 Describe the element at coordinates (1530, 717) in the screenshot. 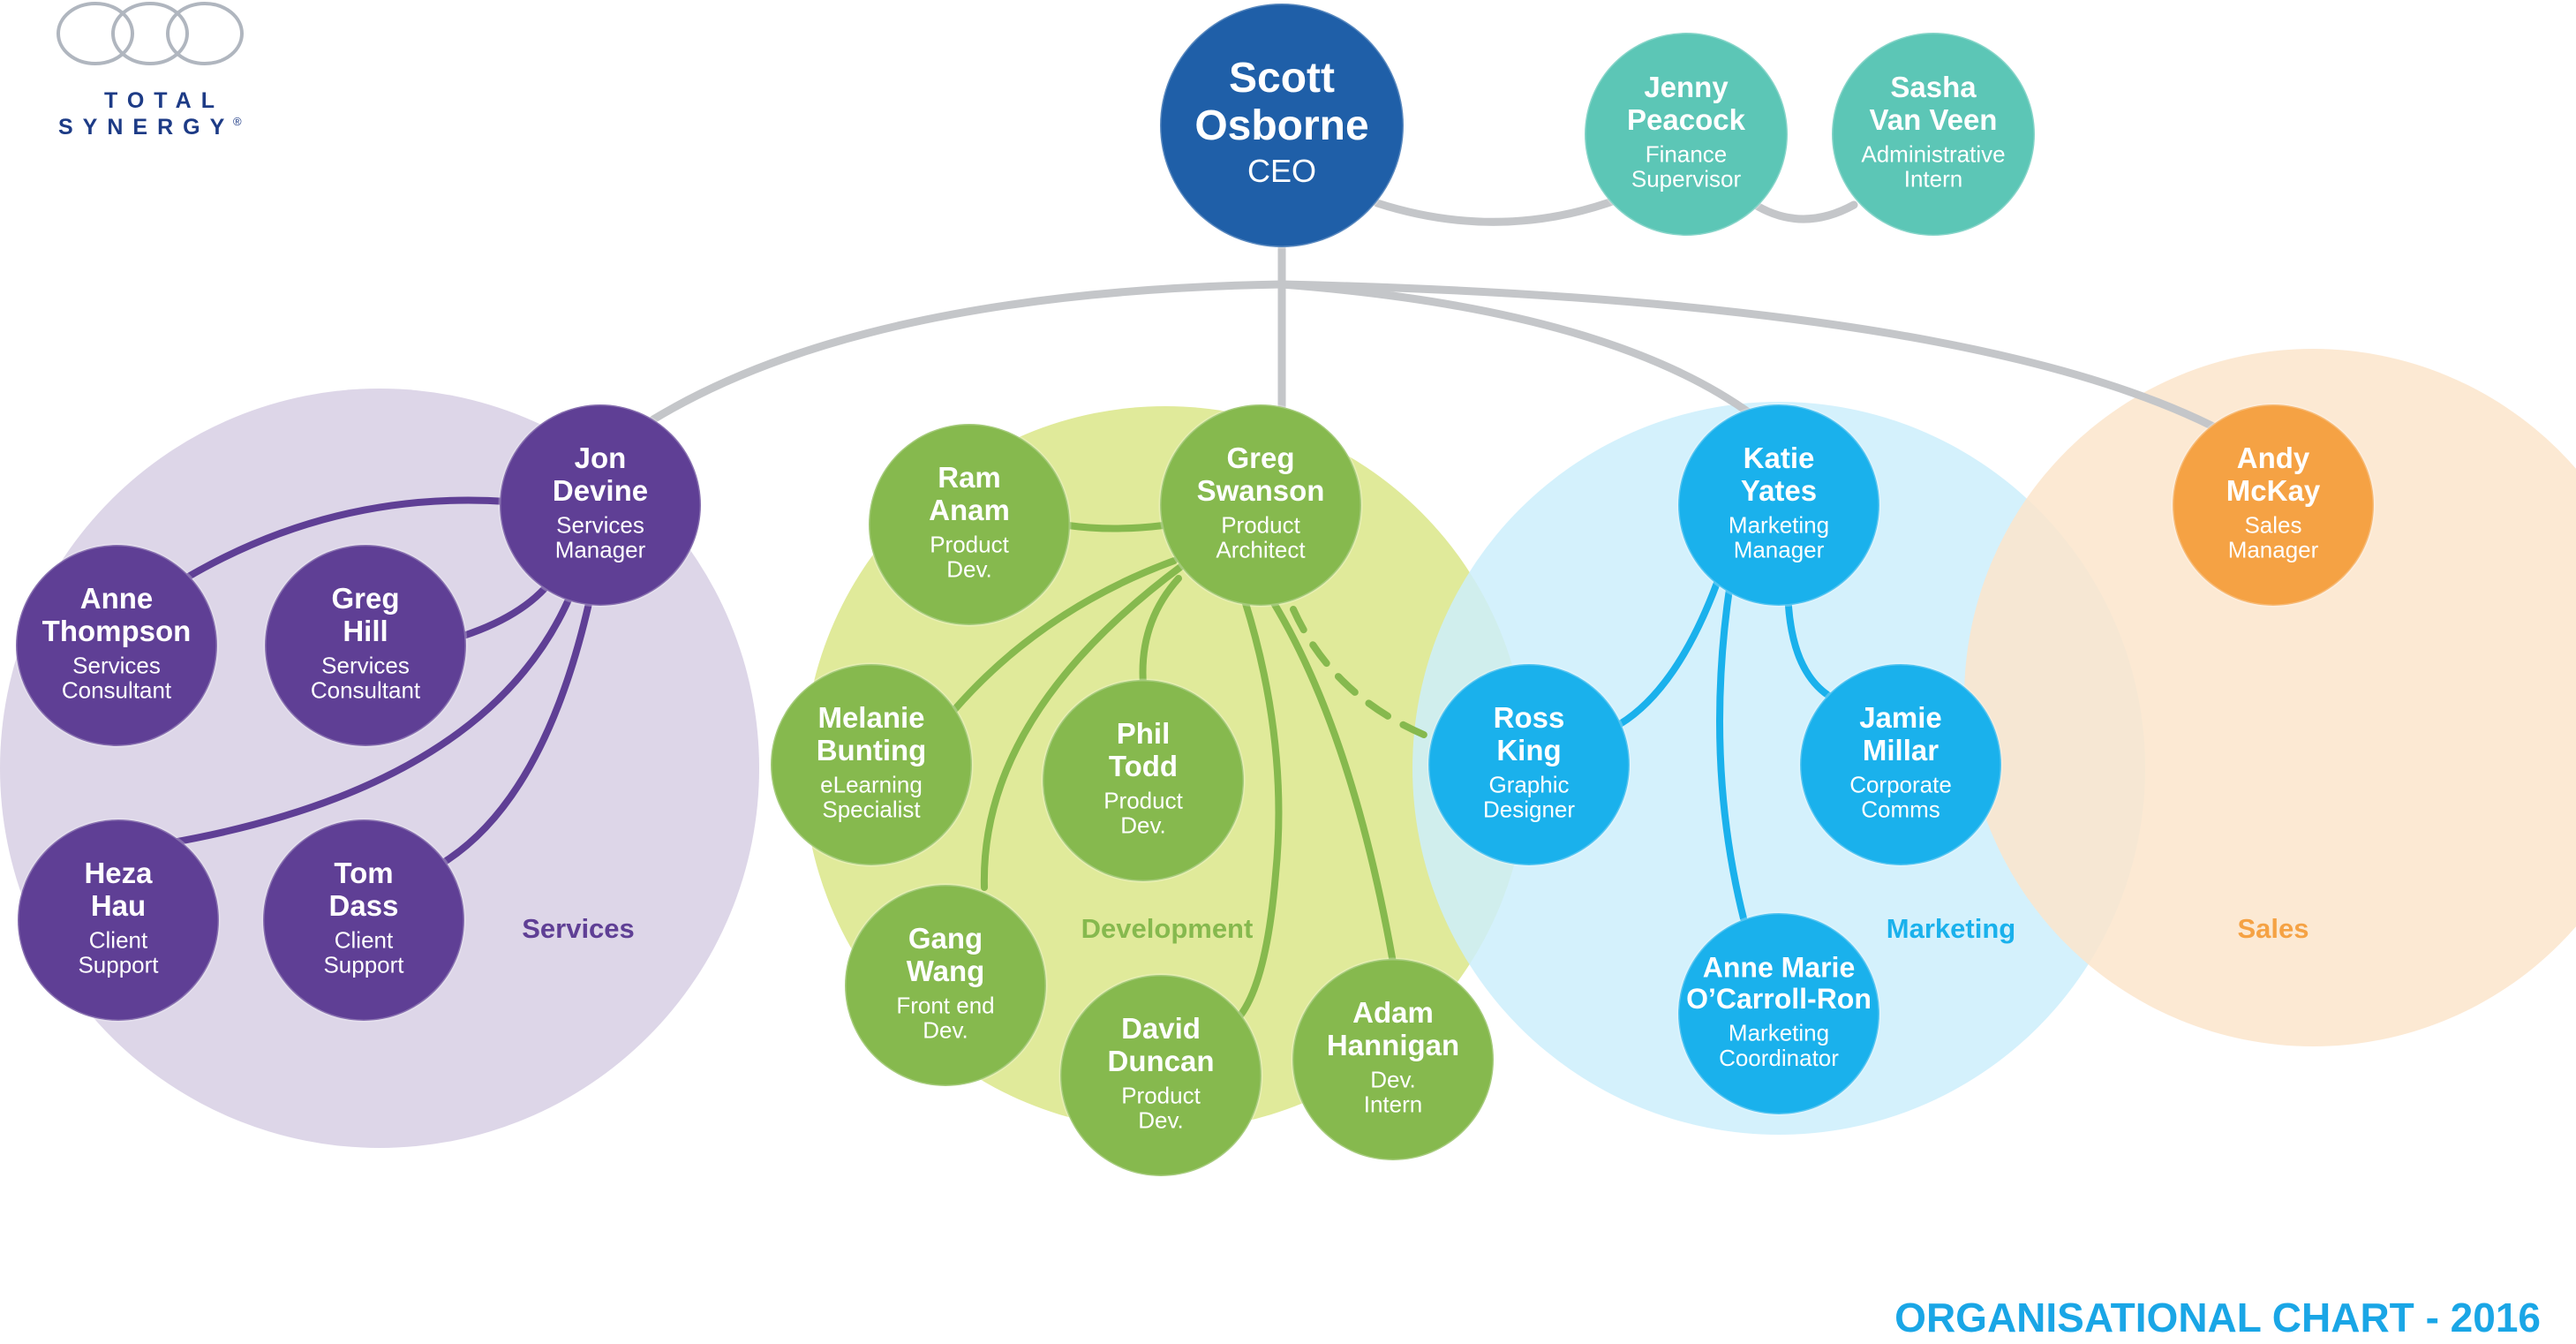

I see `person-name: Ross` at that location.